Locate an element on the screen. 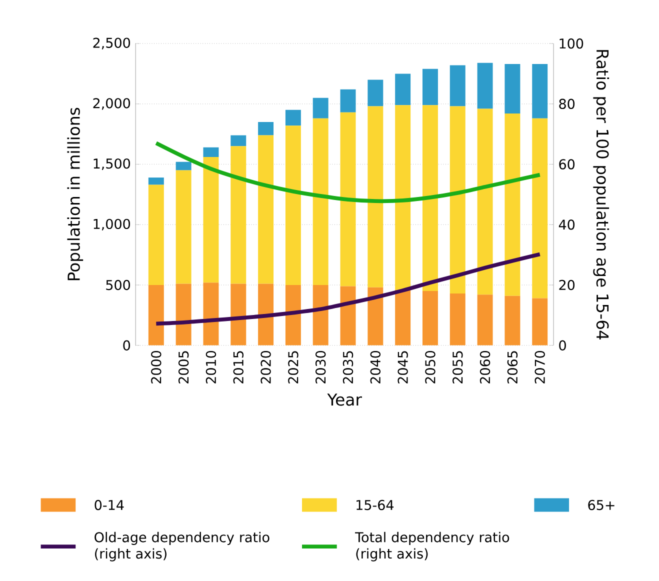 The width and height of the screenshot is (659, 581). x-tick-label: 2005 is located at coordinates (183, 367).